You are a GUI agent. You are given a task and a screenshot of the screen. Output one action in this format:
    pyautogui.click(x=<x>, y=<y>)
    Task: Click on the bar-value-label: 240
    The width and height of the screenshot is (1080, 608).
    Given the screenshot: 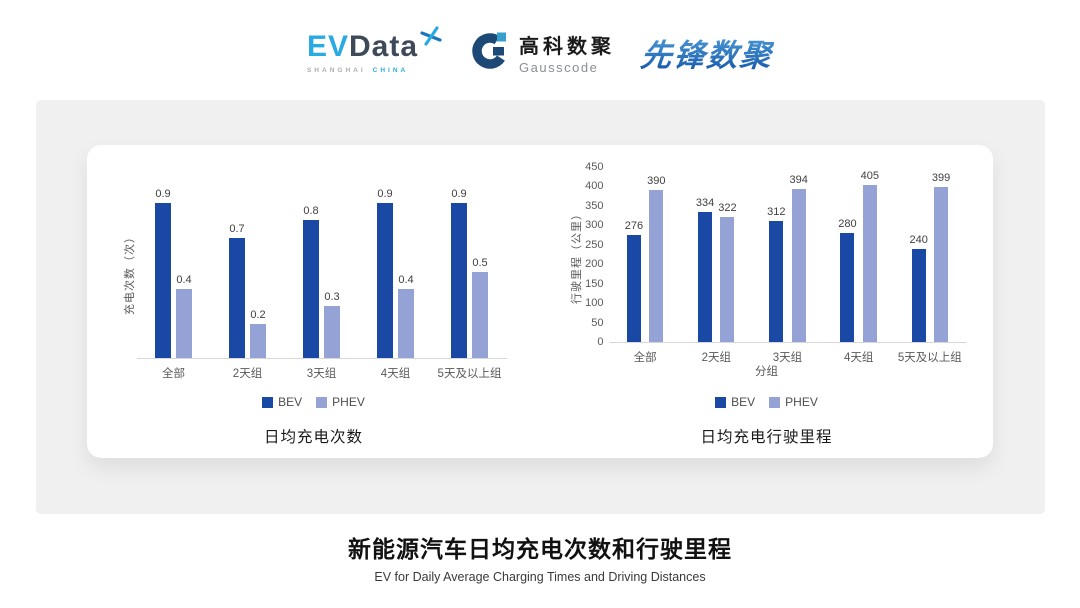 What is the action you would take?
    pyautogui.click(x=918, y=239)
    